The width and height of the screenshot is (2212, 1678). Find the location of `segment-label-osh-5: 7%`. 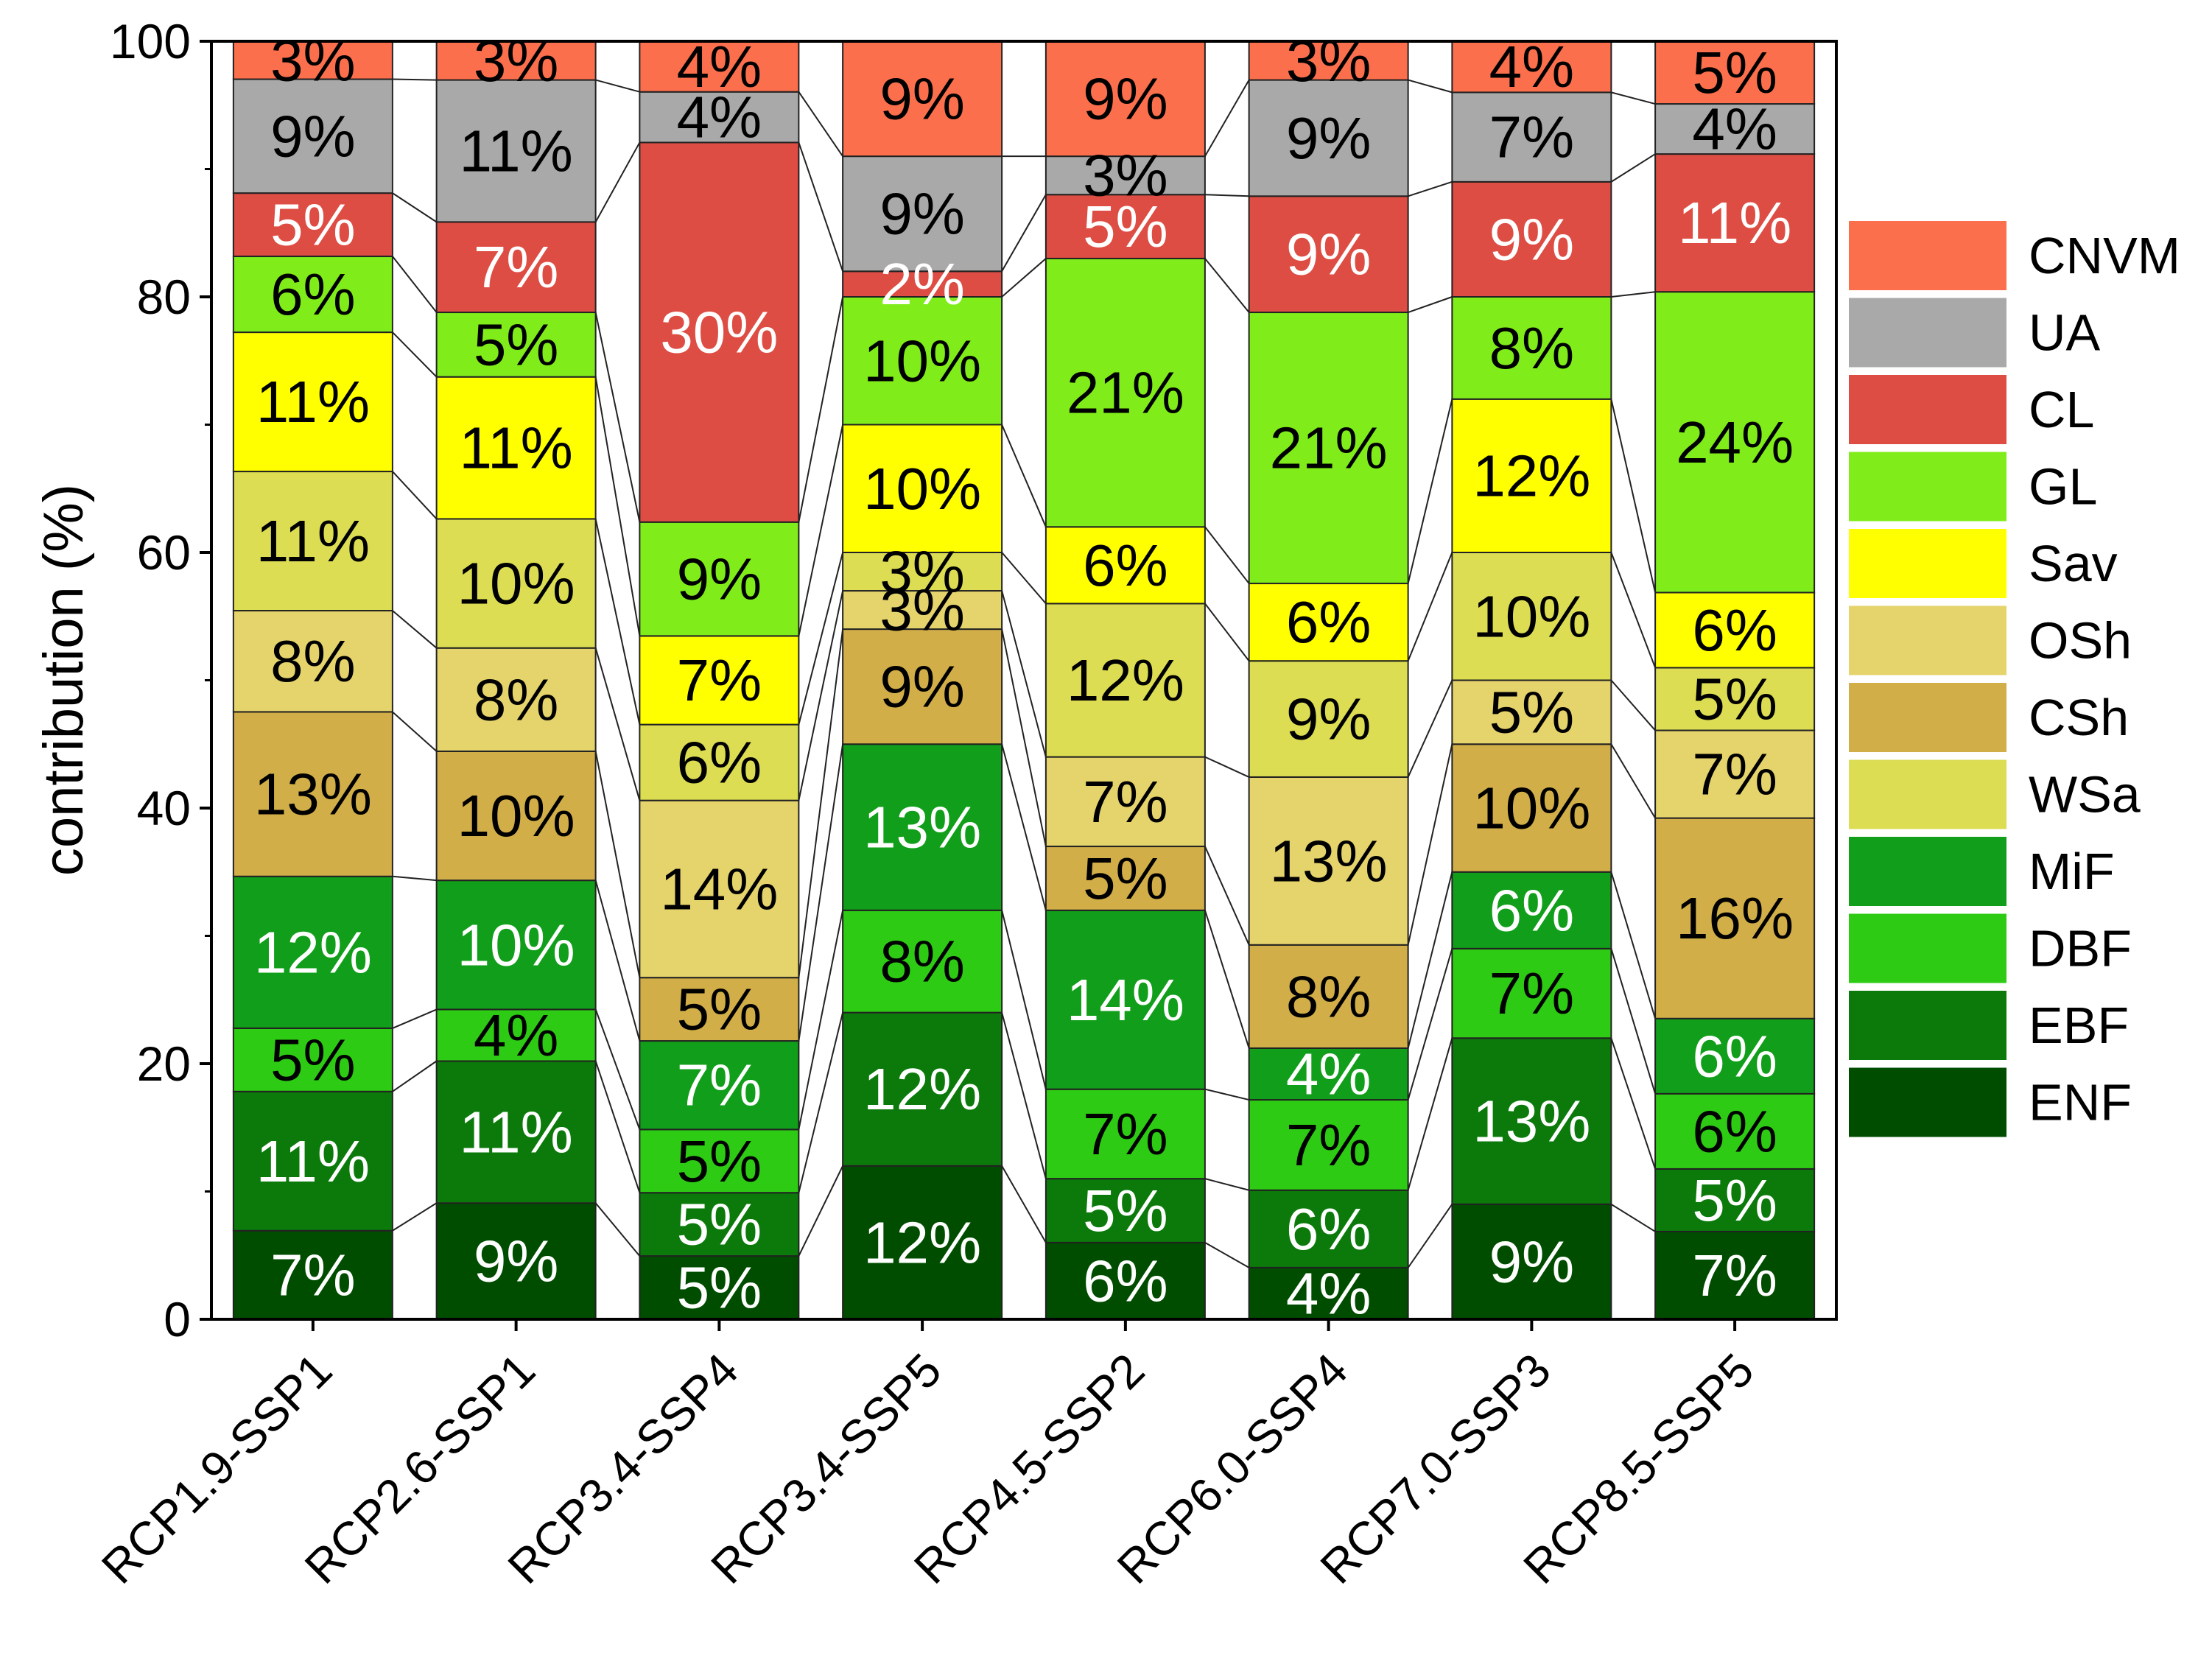

segment-label-osh-5: 7% is located at coordinates (1125, 802).